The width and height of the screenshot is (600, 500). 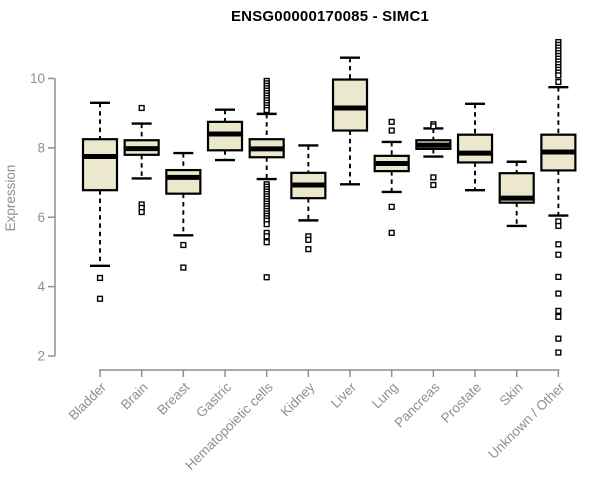 I want to click on x-category-label-pancreas: Pancreas, so click(x=417, y=404).